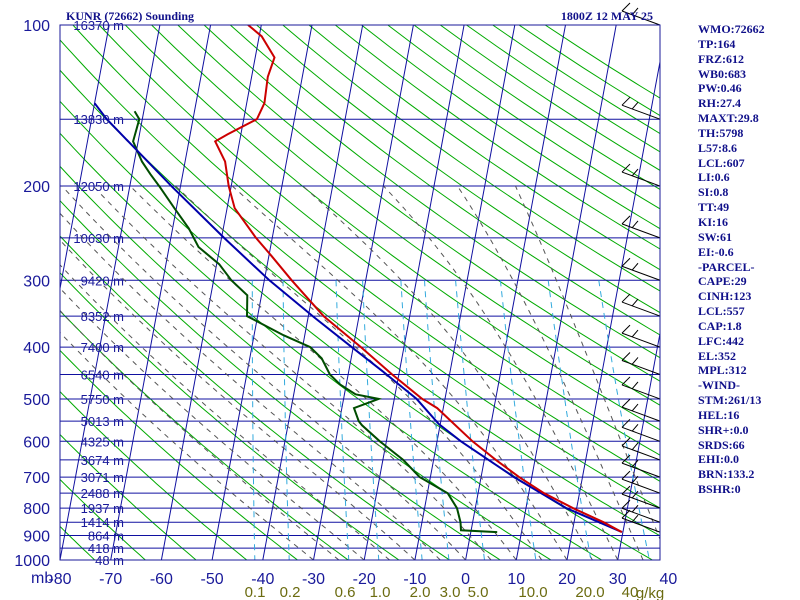  Describe the element at coordinates (161, 579) in the screenshot. I see `temperature-tick-label: -60` at that location.